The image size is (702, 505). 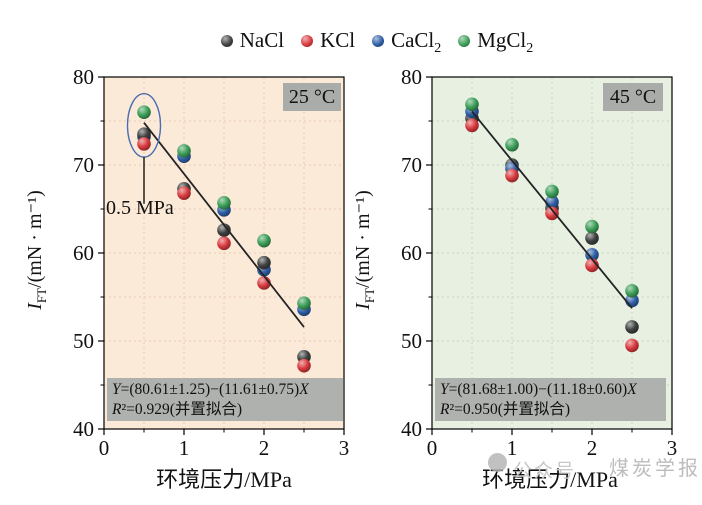 What do you see at coordinates (338, 40) in the screenshot?
I see `legend-label: KCl` at bounding box center [338, 40].